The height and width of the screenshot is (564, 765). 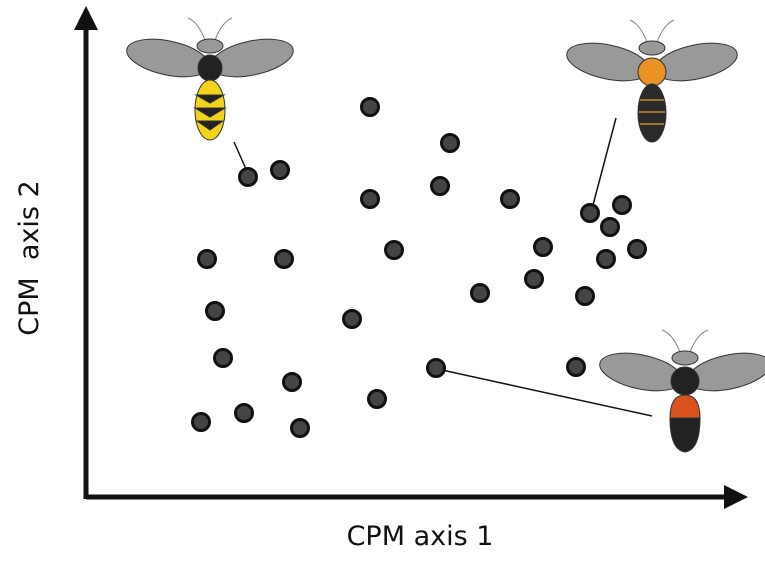 What do you see at coordinates (86, 18) in the screenshot?
I see `y-arrow` at bounding box center [86, 18].